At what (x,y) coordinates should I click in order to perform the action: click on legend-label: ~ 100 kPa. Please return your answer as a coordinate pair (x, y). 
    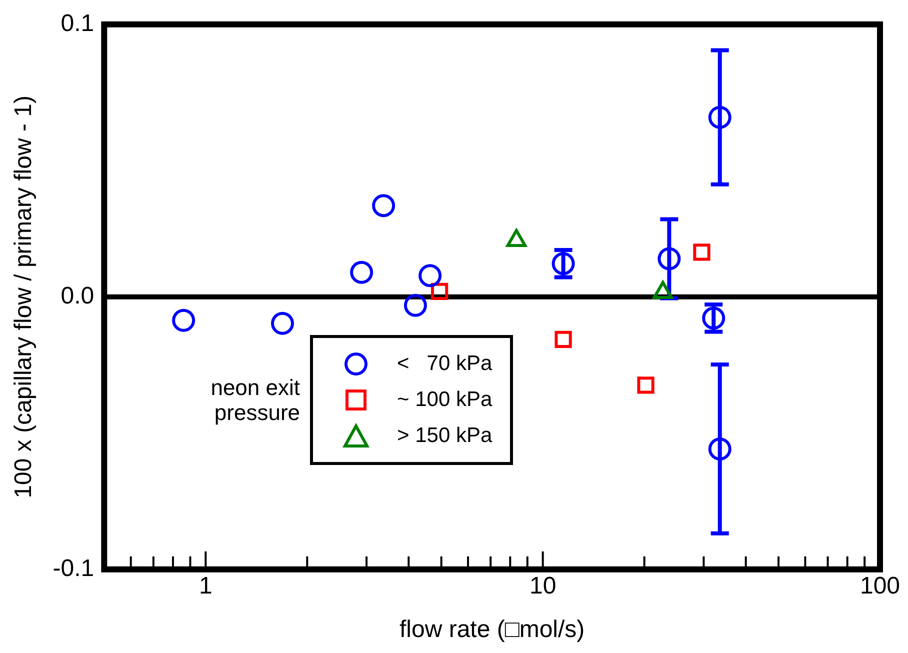
    Looking at the image, I should click on (444, 400).